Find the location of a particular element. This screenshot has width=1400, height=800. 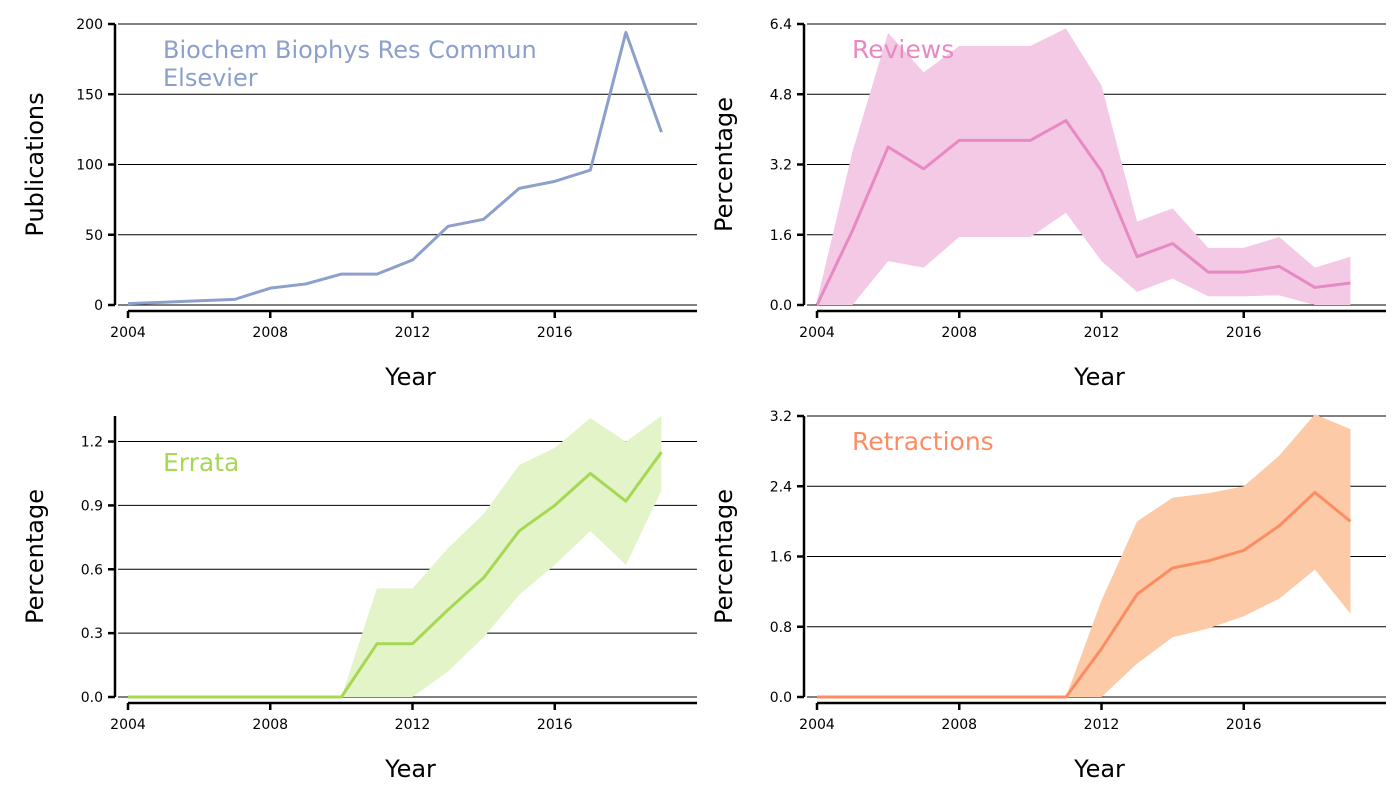

y-tick-label: 200 is located at coordinates (89, 25).